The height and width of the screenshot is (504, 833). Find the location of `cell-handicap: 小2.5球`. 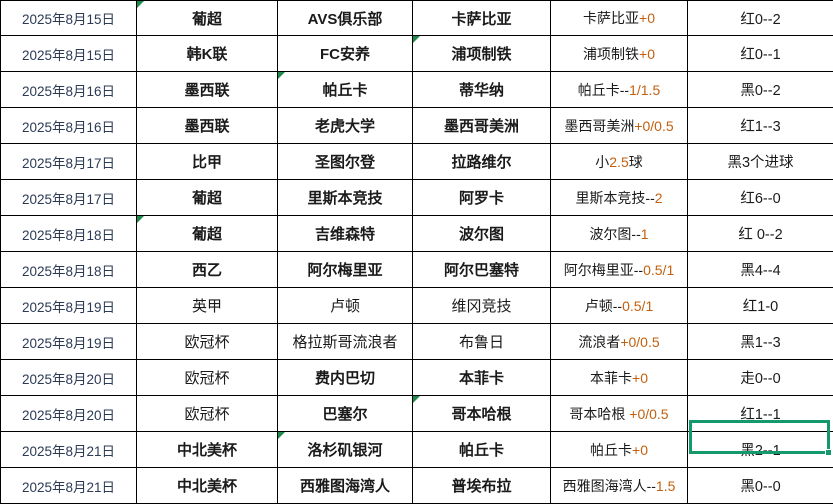

cell-handicap: 小2.5球 is located at coordinates (619, 162).